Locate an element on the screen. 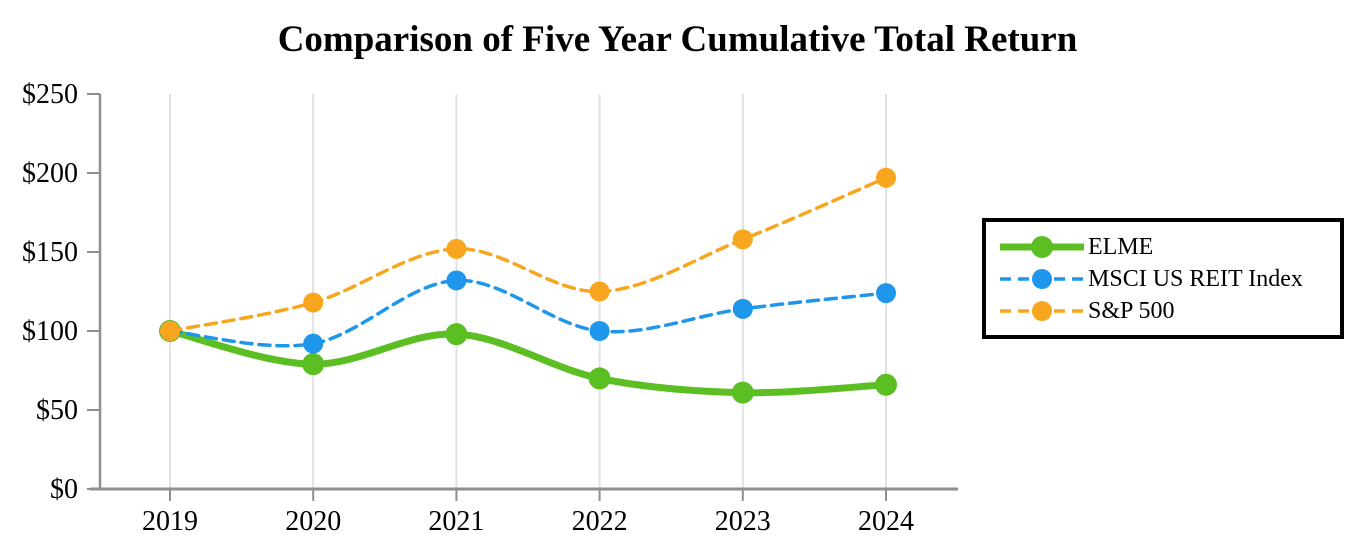 This screenshot has height=556, width=1362. legend-item-msci-us-reit-index: MSCI US REIT Index is located at coordinates (1163, 279).